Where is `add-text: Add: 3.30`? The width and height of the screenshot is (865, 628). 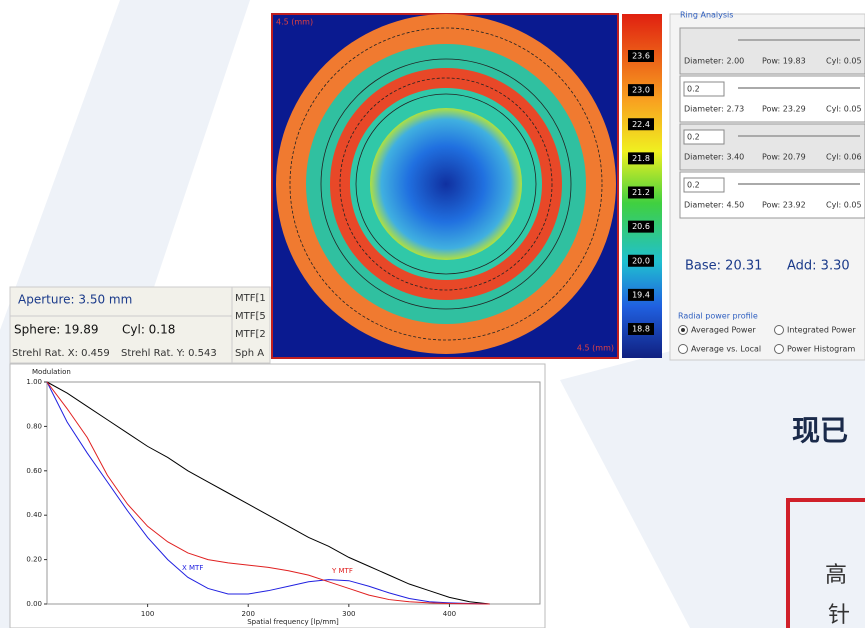 add-text: Add: 3.30 is located at coordinates (818, 266).